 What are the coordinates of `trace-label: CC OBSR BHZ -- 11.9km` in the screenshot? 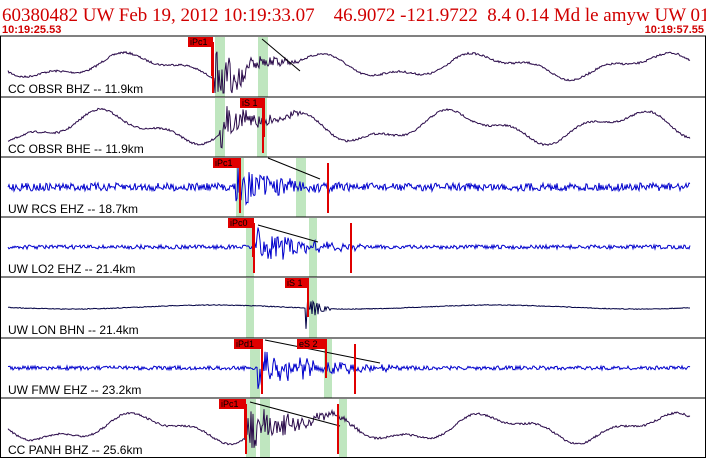 It's located at (75, 89).